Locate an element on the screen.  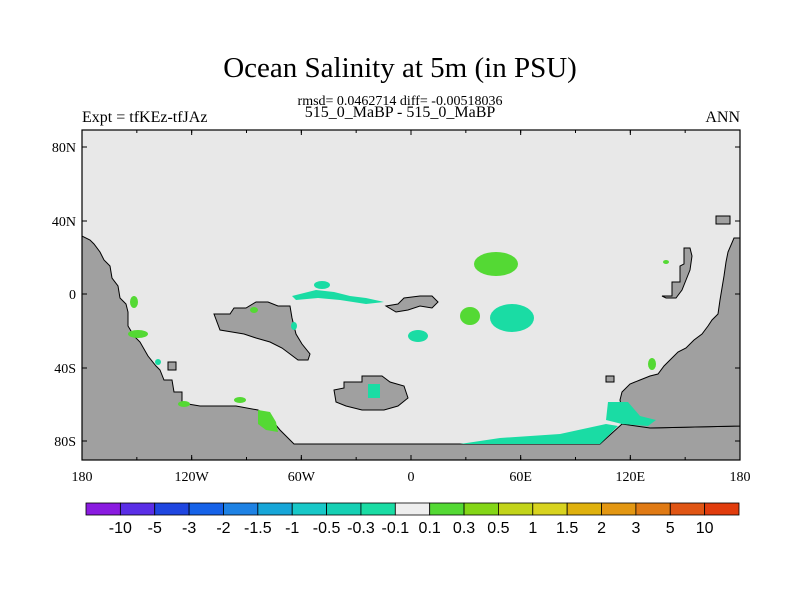
x-tick-label: 120W is located at coordinates (192, 477).